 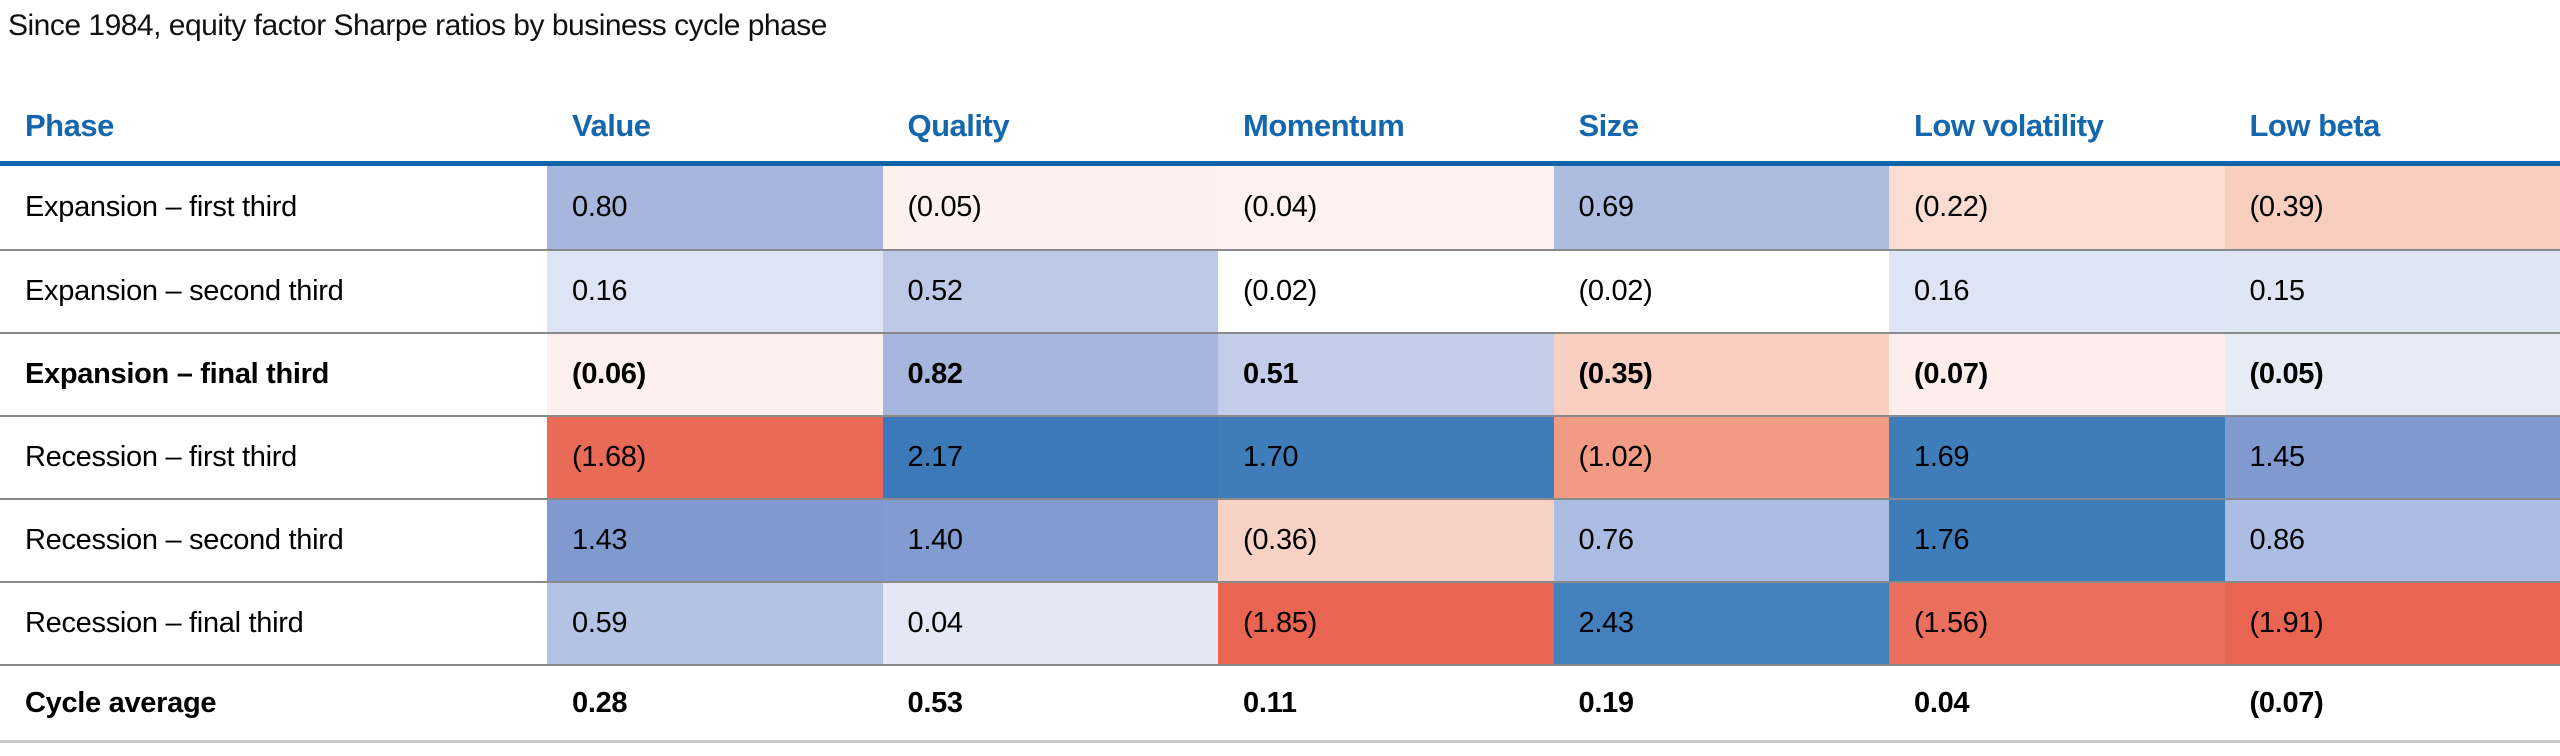 I want to click on column-header-low-volatility: Low volatility, so click(x=2009, y=125).